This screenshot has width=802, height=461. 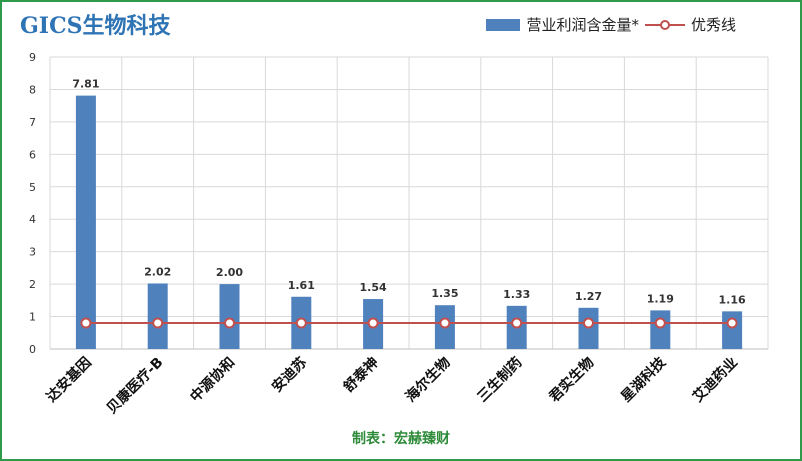 What do you see at coordinates (401, 439) in the screenshot?
I see `chart-credit: 制表：宏赫臻财` at bounding box center [401, 439].